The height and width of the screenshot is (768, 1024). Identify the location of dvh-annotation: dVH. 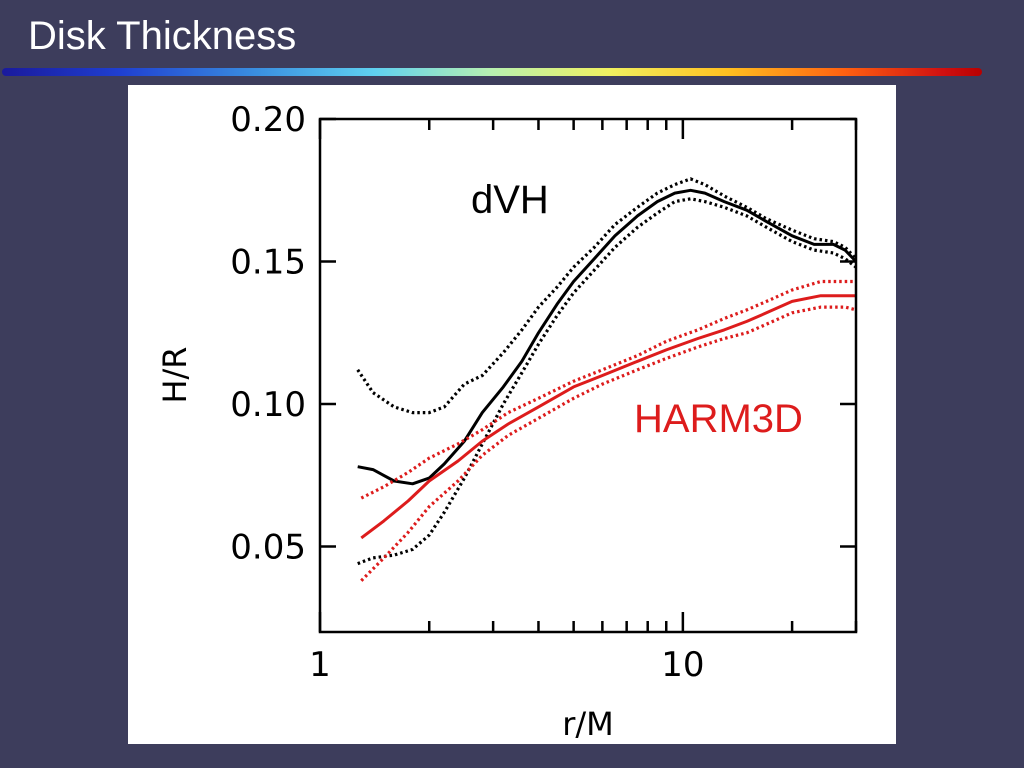
(510, 200).